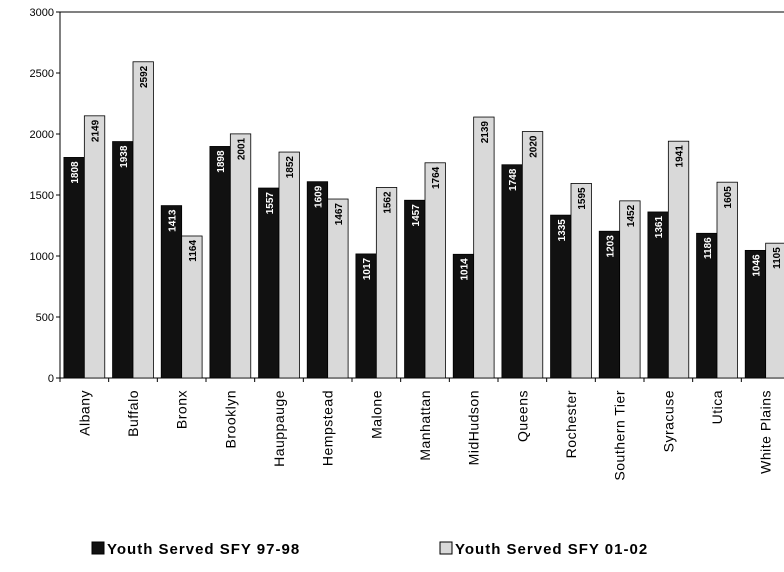 This screenshot has width=784, height=572. What do you see at coordinates (75, 172) in the screenshot?
I see `value-label: 1808` at bounding box center [75, 172].